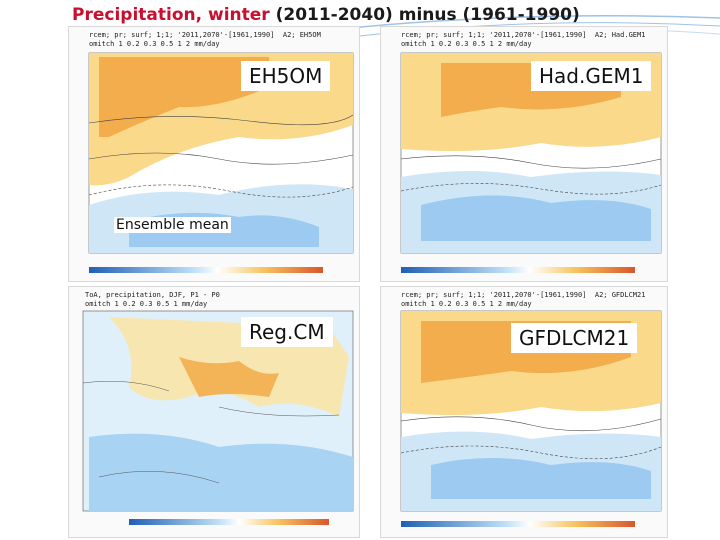  I want to click on ensemble-mean-label: Ensemble mean, so click(172, 225).